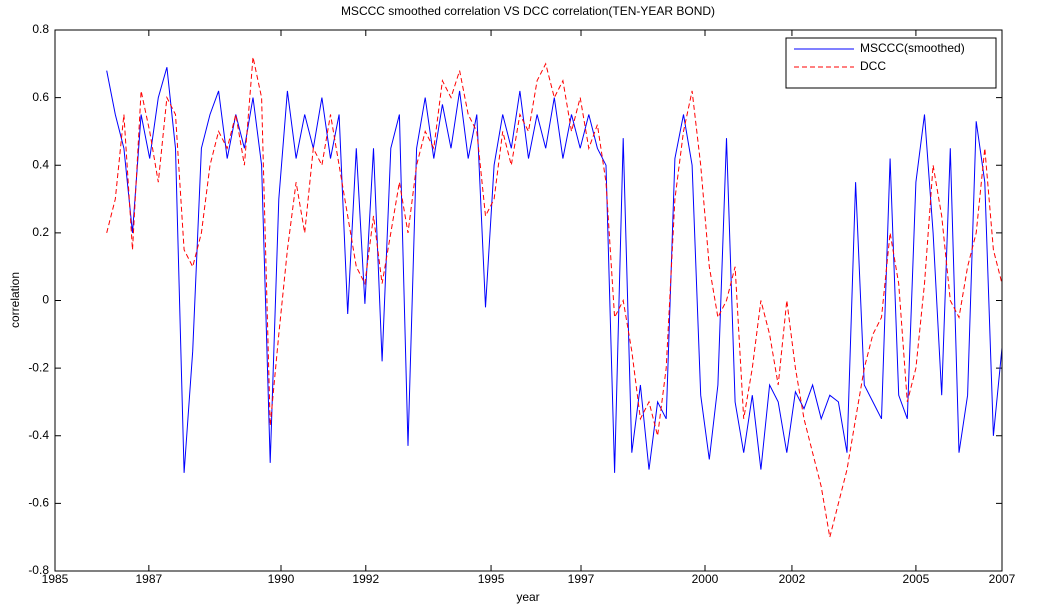 This screenshot has width=1038, height=609. What do you see at coordinates (38, 435) in the screenshot?
I see `y-tick-label: -0.4` at bounding box center [38, 435].